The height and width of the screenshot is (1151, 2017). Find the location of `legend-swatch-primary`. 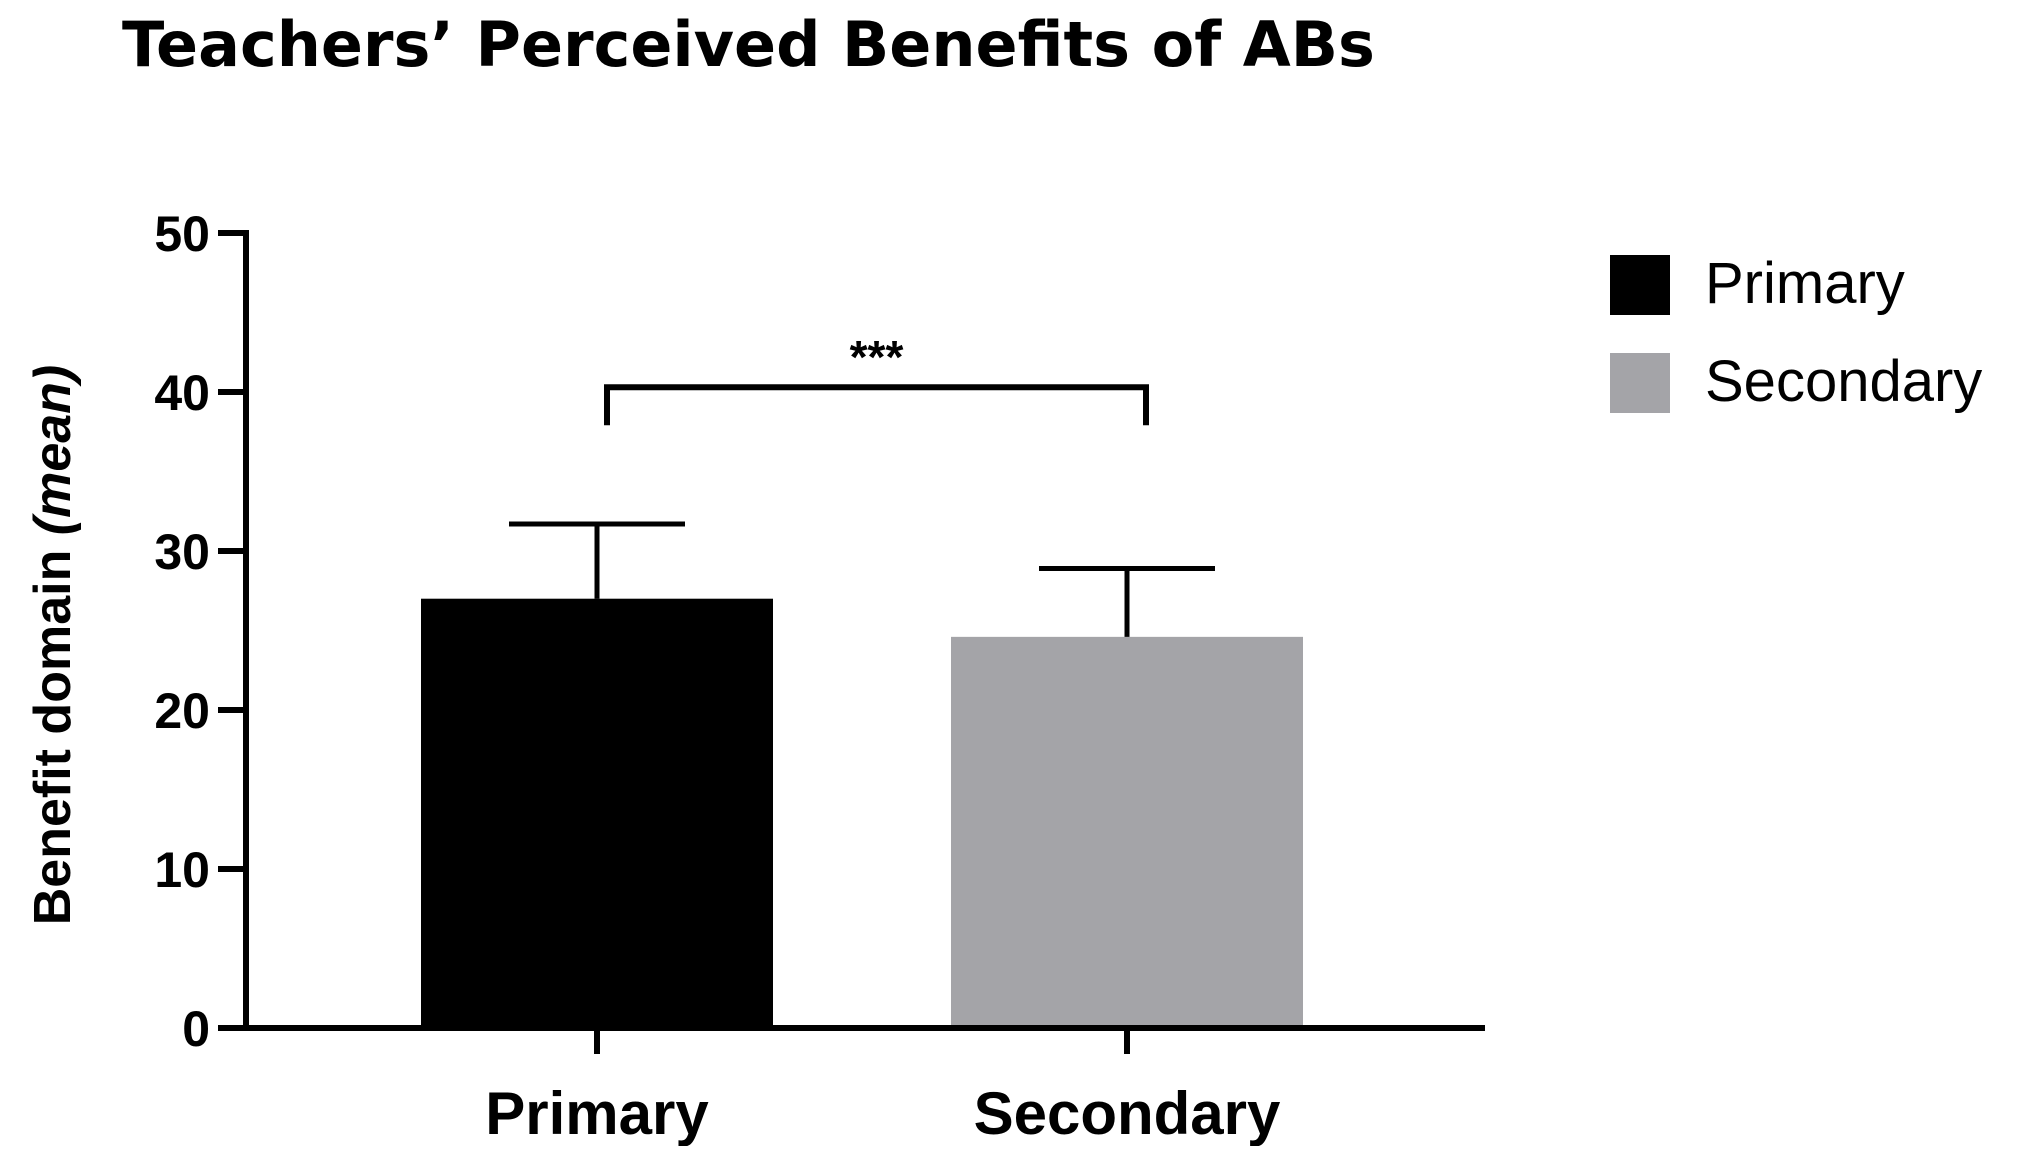

legend-swatch-primary is located at coordinates (1640, 285).